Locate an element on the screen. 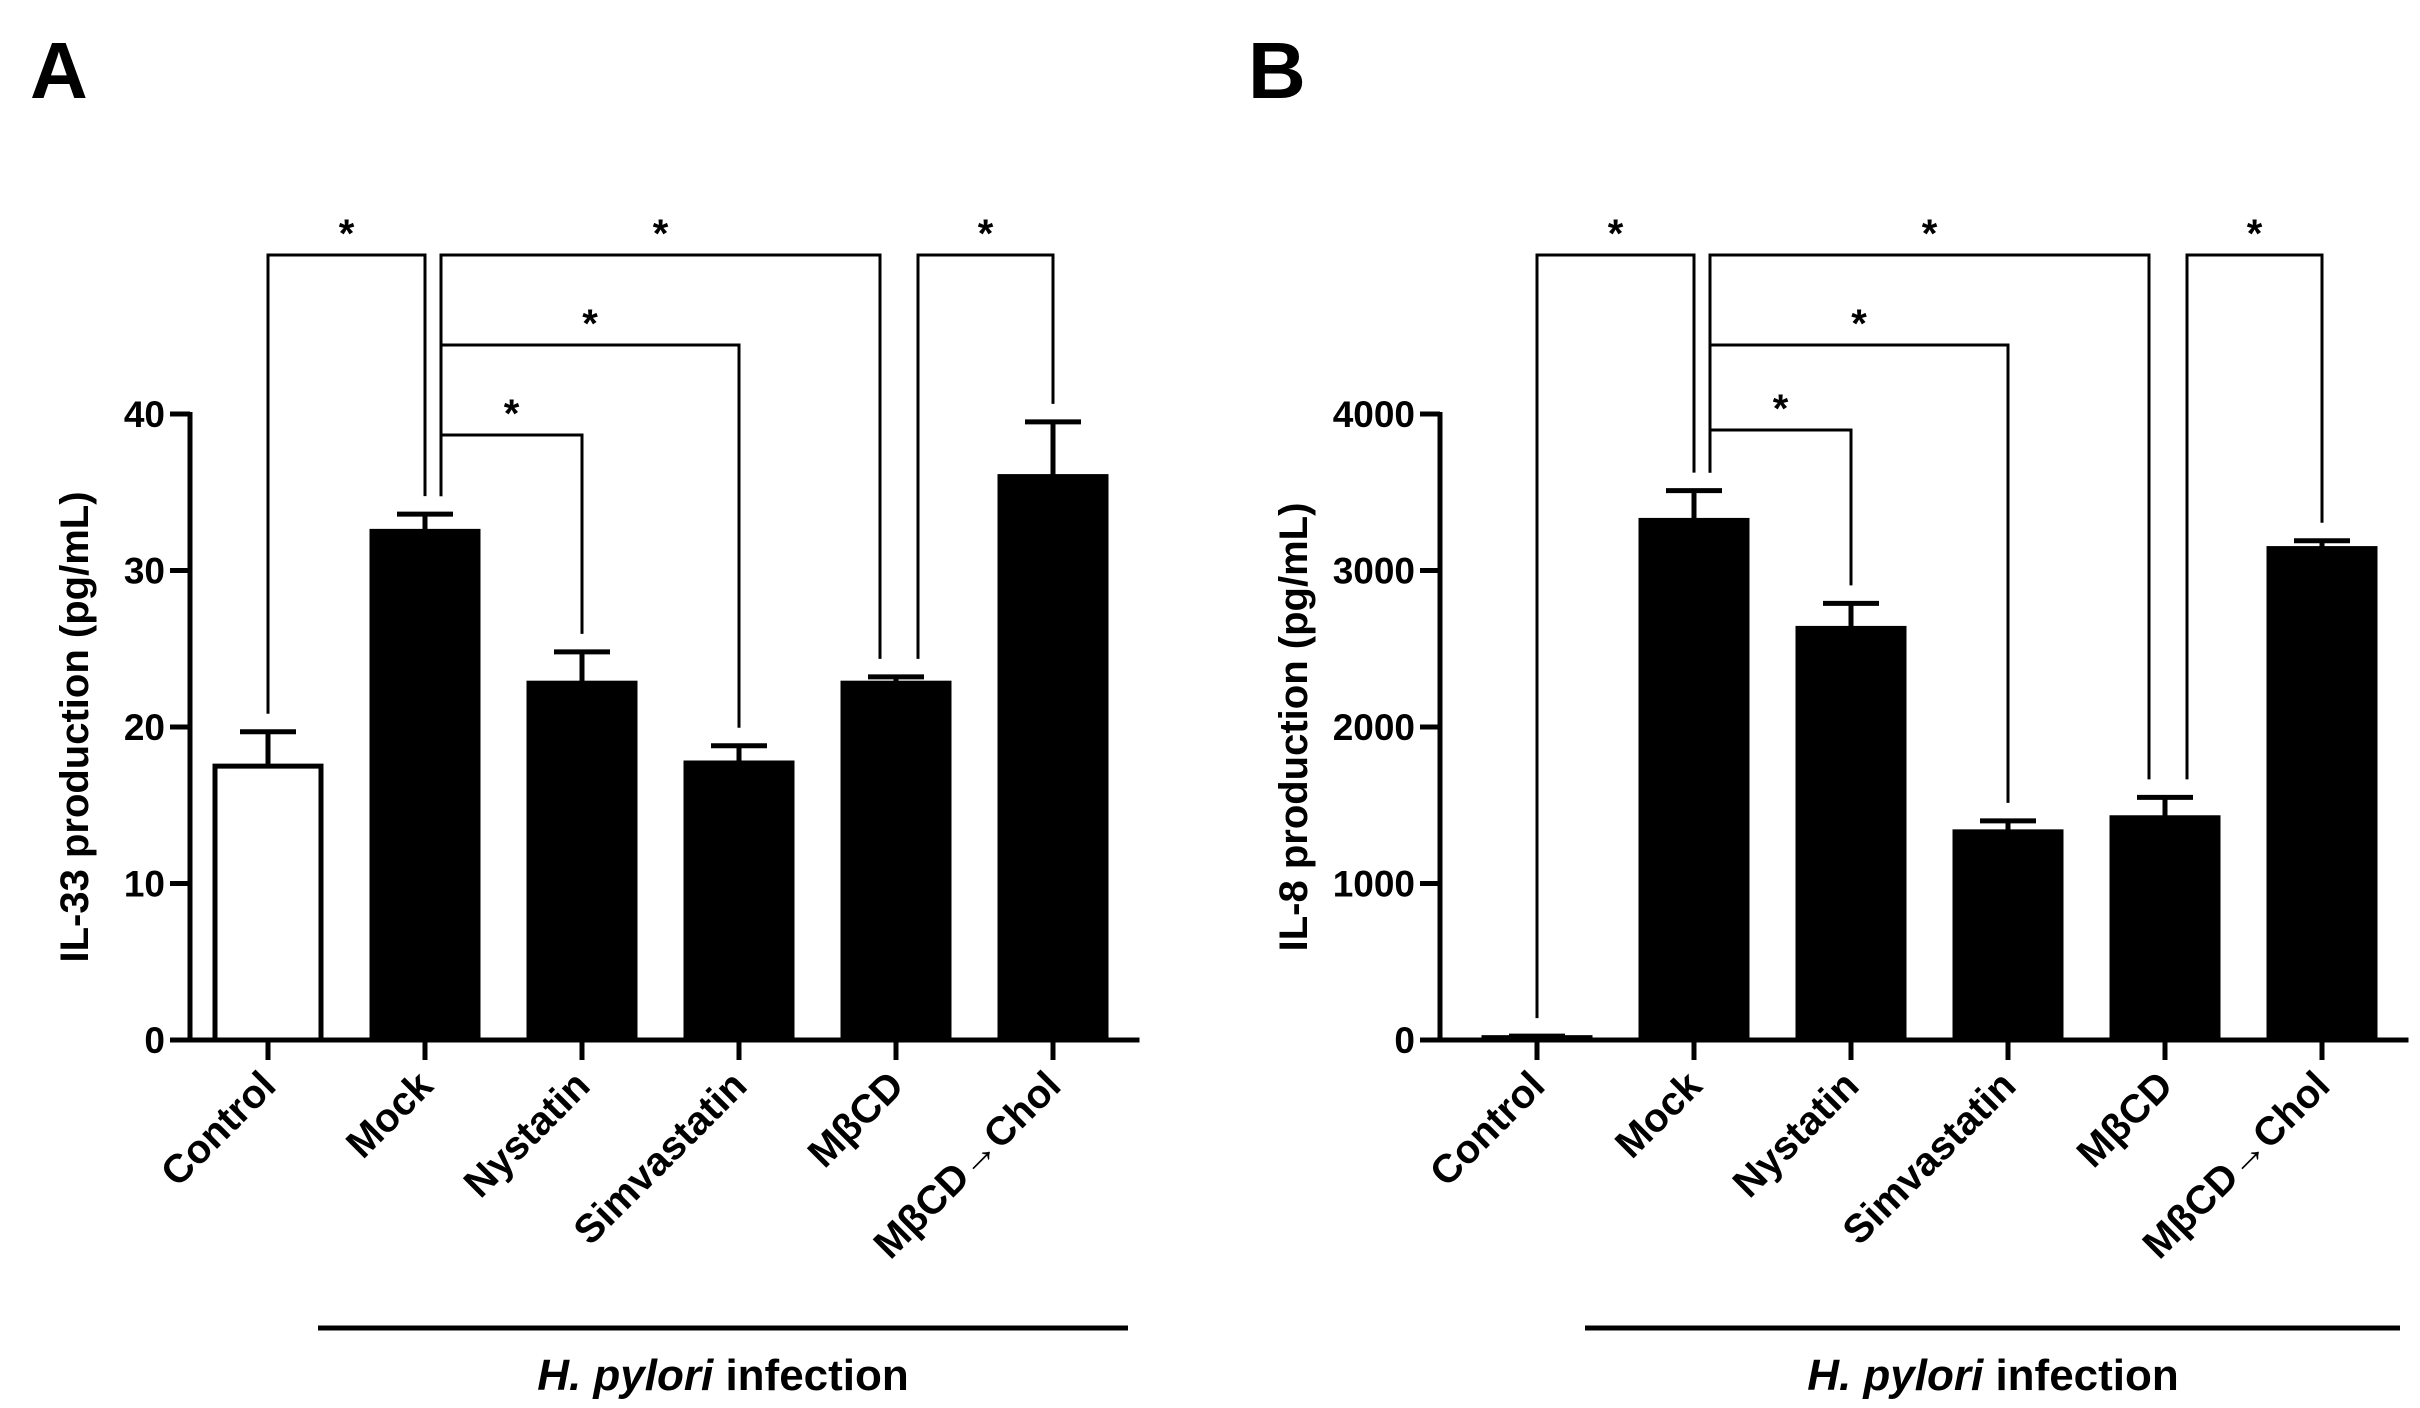  panel-a-y-tick-label: 20 is located at coordinates (144, 727).